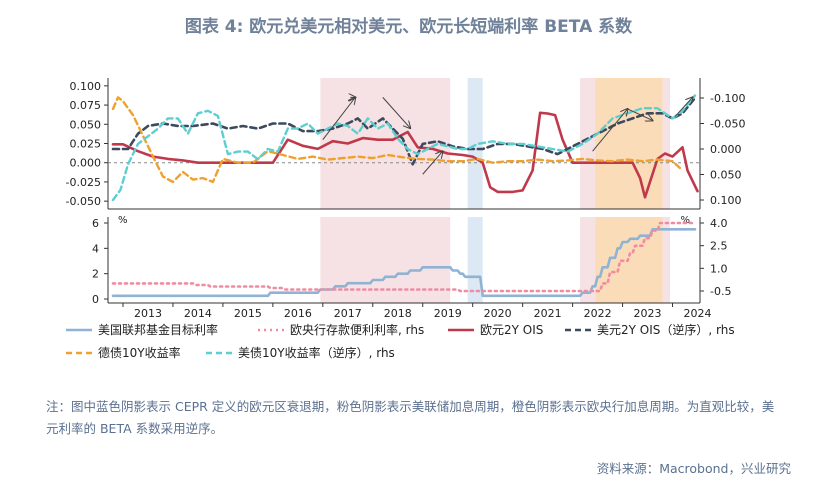 The height and width of the screenshot is (487, 817). What do you see at coordinates (719, 223) in the screenshot?
I see `y-tick-label-right-bottom: 4.0` at bounding box center [719, 223].